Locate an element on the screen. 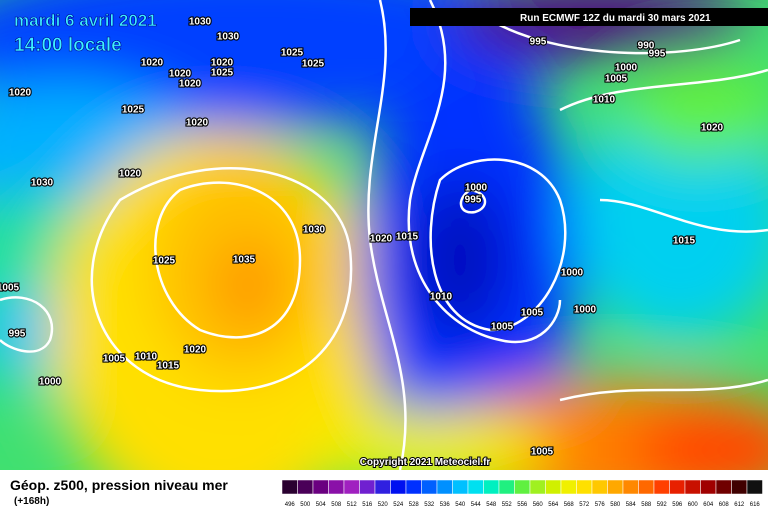 This screenshot has height=517, width=768. scale-label: 560 is located at coordinates (538, 505).